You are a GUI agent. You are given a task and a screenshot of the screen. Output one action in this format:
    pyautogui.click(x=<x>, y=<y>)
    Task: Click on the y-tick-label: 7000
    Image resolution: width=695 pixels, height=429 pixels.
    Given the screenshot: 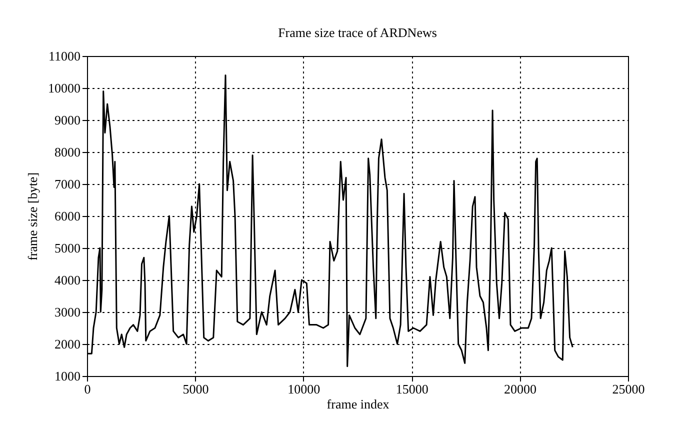 What is the action you would take?
    pyautogui.click(x=67, y=184)
    